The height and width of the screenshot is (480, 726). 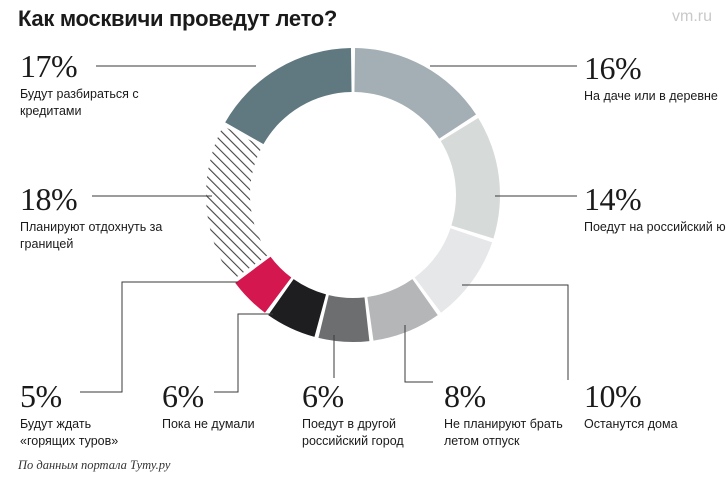 What do you see at coordinates (503, 432) in the screenshot?
I see `label-no-vacation-text: Не планируют брать летом отпуск` at bounding box center [503, 432].